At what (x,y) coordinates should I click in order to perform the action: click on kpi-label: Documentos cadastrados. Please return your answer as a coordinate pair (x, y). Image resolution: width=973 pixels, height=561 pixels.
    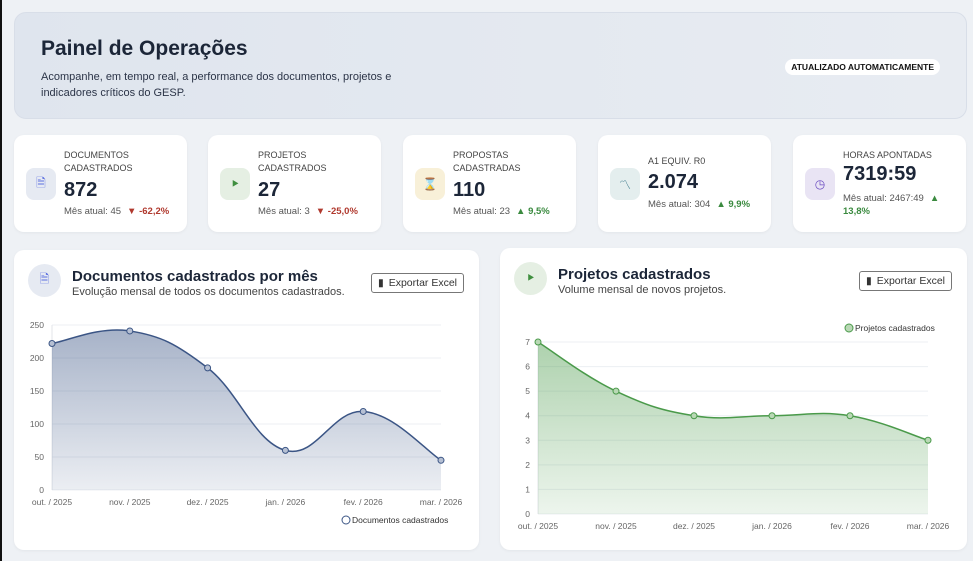
    Looking at the image, I should click on (98, 161).